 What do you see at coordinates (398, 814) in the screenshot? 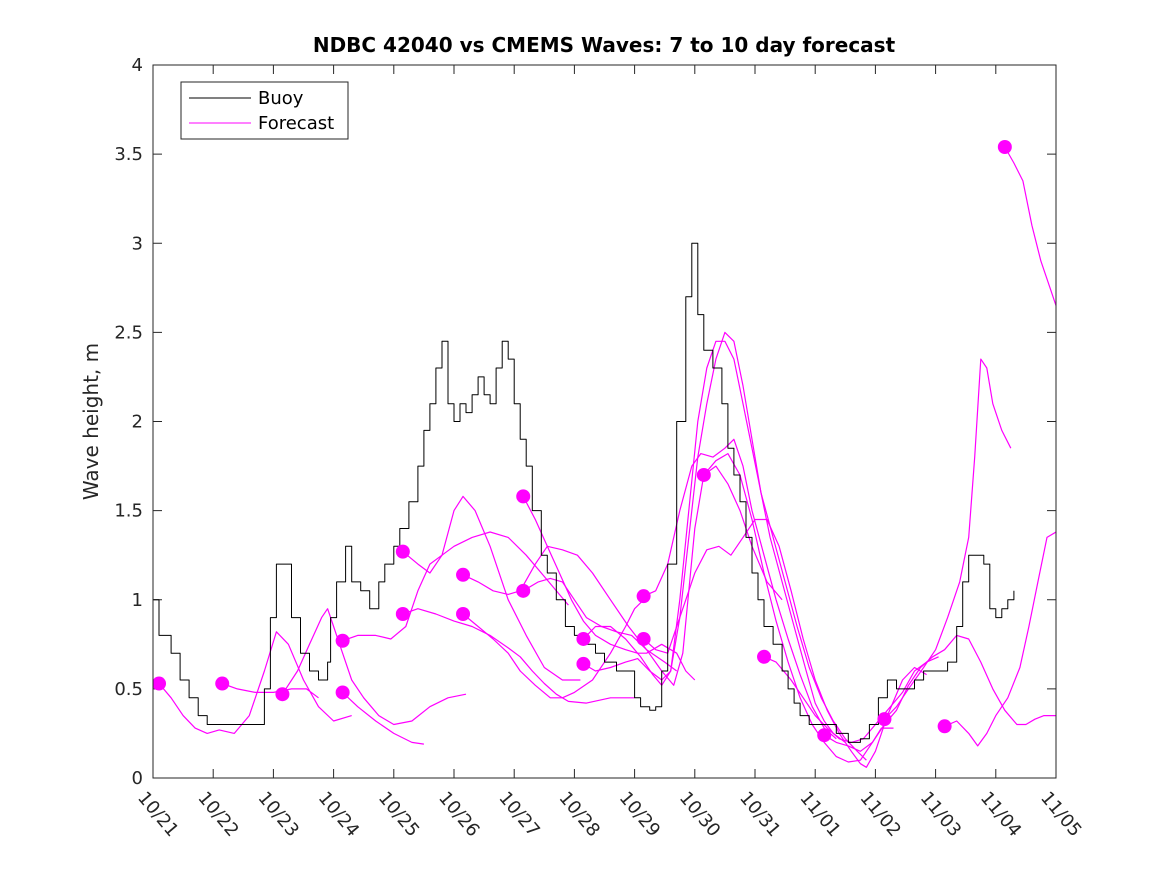
I see `x-tick-label: 10/25` at bounding box center [398, 814].